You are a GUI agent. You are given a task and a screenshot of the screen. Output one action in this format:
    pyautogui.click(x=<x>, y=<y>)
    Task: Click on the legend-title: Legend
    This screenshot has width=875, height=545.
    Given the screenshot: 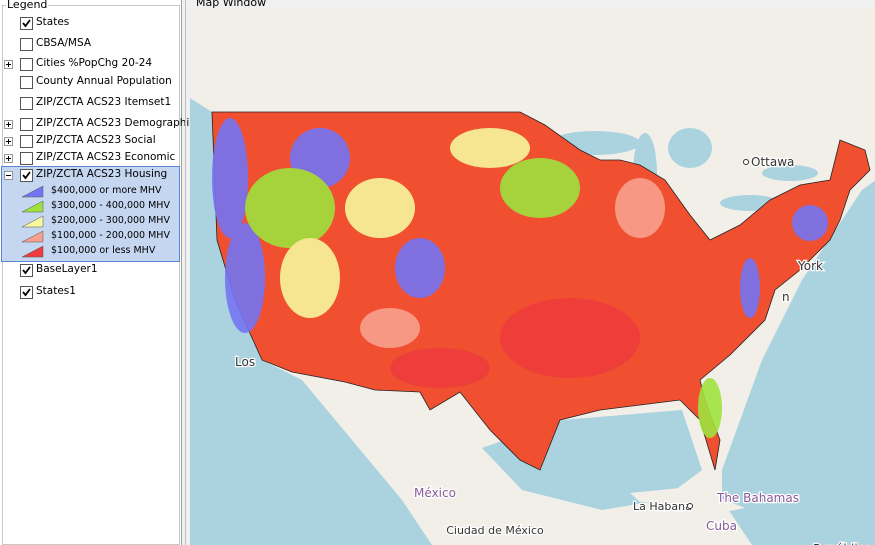 What is the action you would take?
    pyautogui.click(x=27, y=5)
    